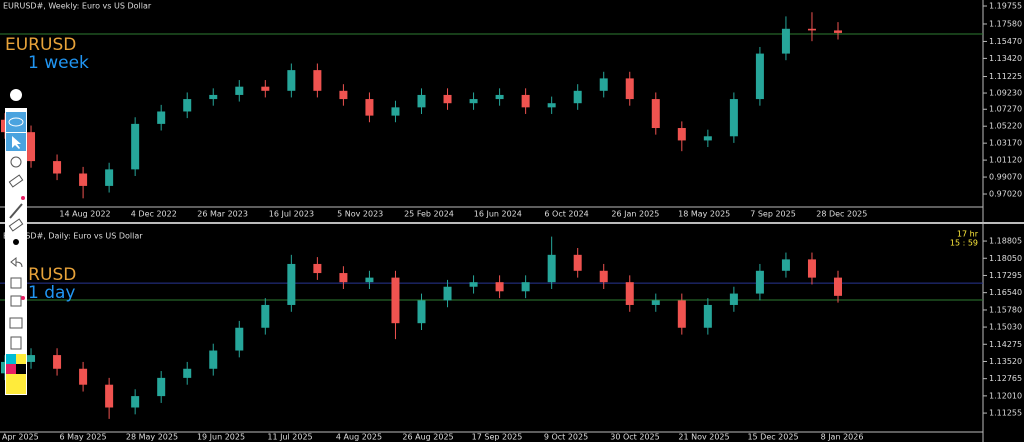 This screenshot has width=1024, height=442. Describe the element at coordinates (23, 198) in the screenshot. I see `dot` at that location.